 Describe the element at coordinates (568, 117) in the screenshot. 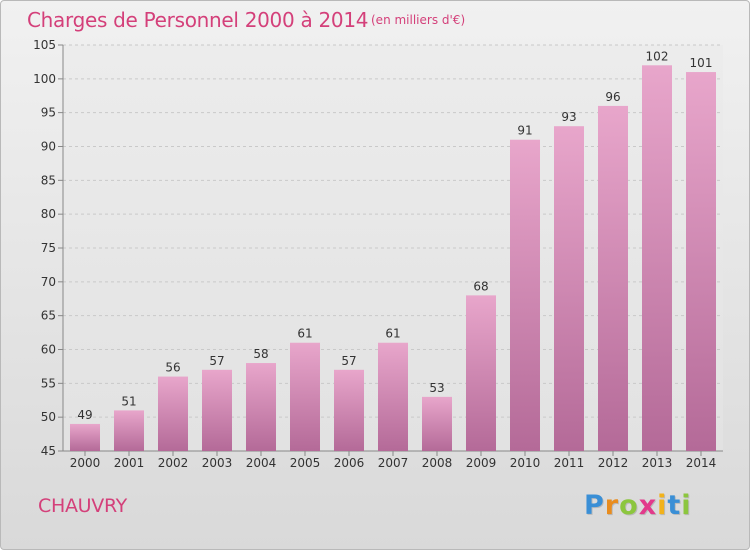

I see `data-label: 93` at that location.